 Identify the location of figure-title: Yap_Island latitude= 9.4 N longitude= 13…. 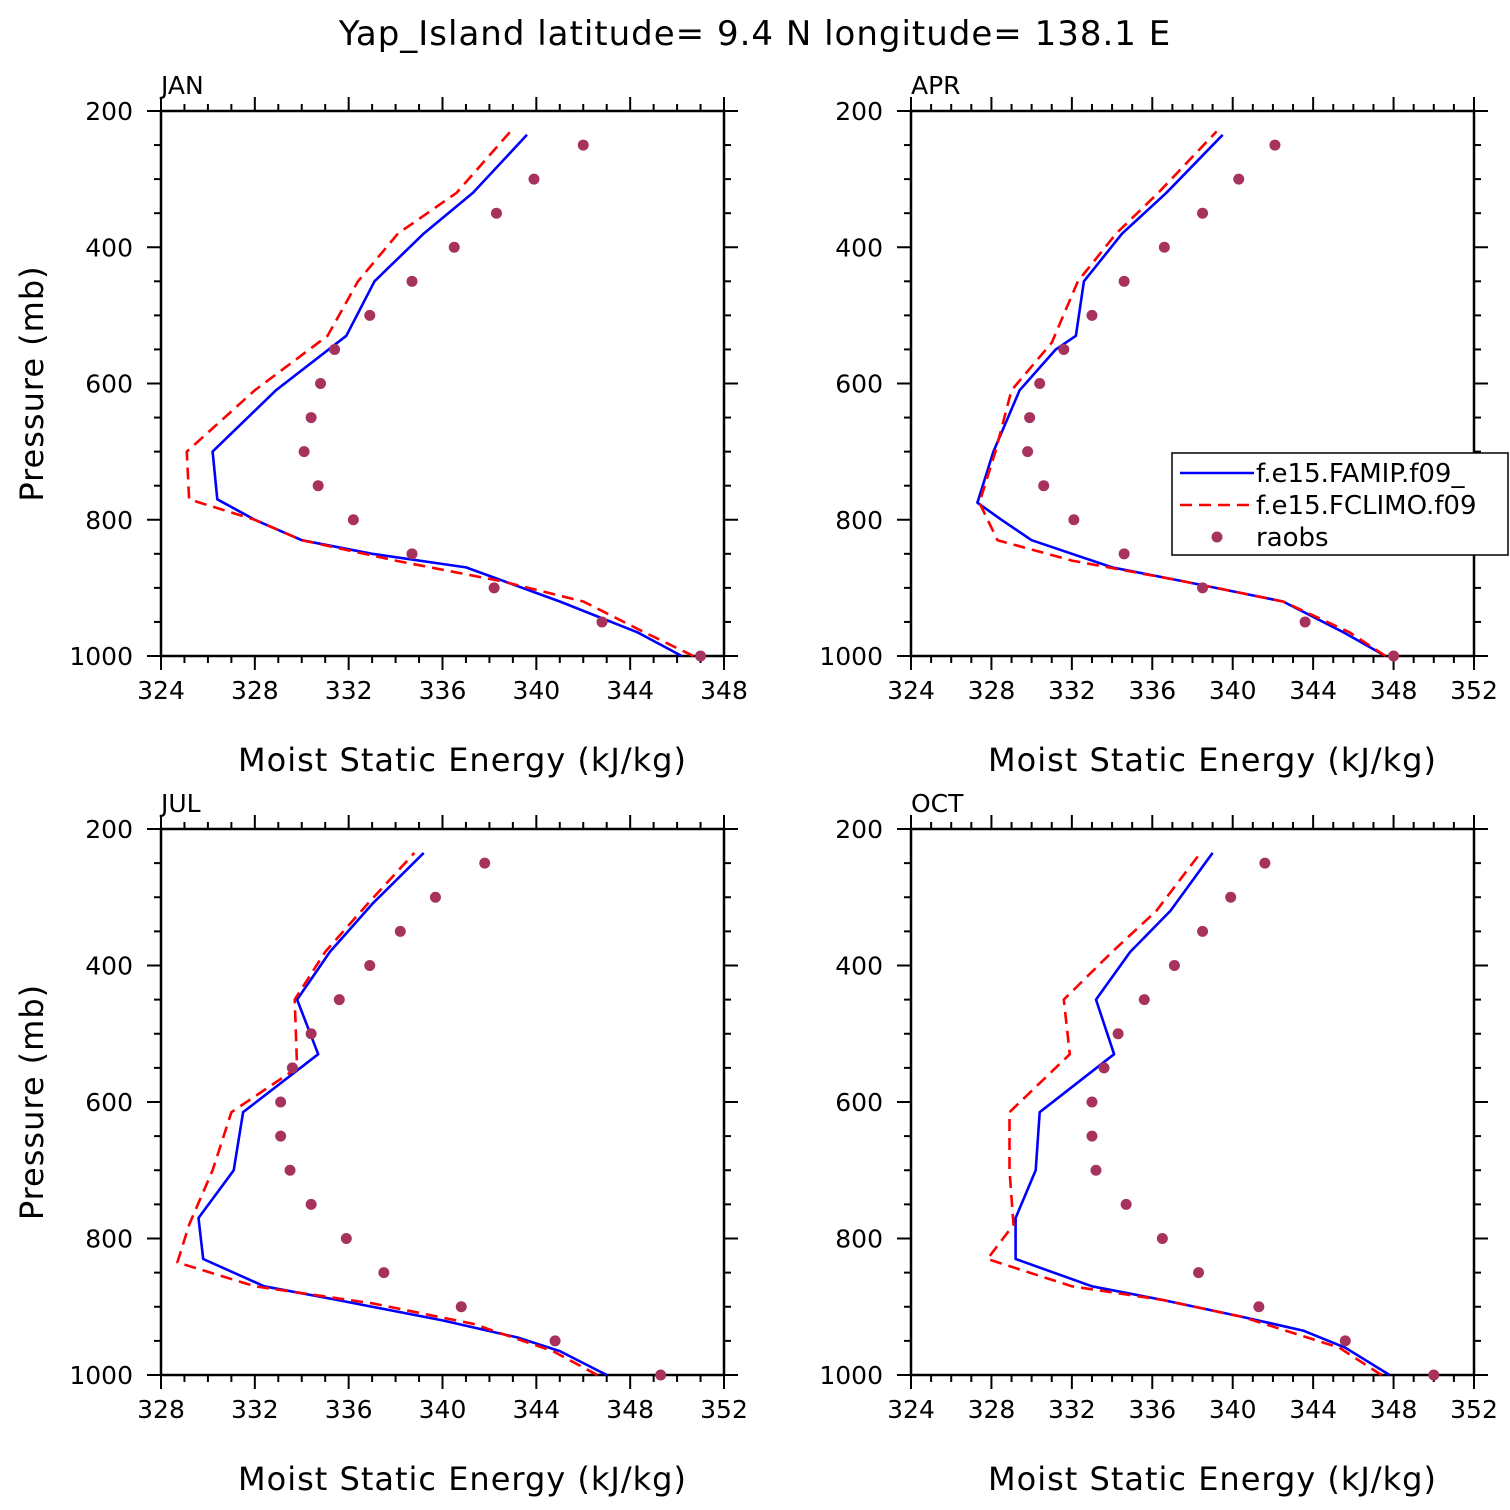
(754, 34).